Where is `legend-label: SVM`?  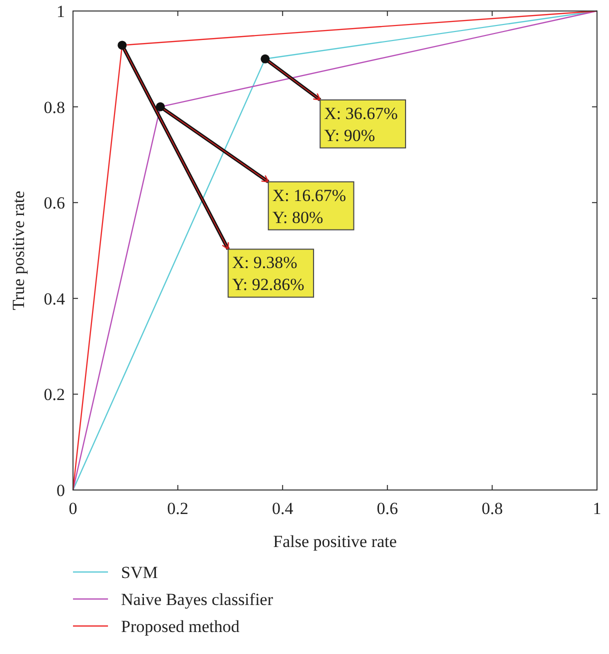
legend-label: SVM is located at coordinates (139, 572).